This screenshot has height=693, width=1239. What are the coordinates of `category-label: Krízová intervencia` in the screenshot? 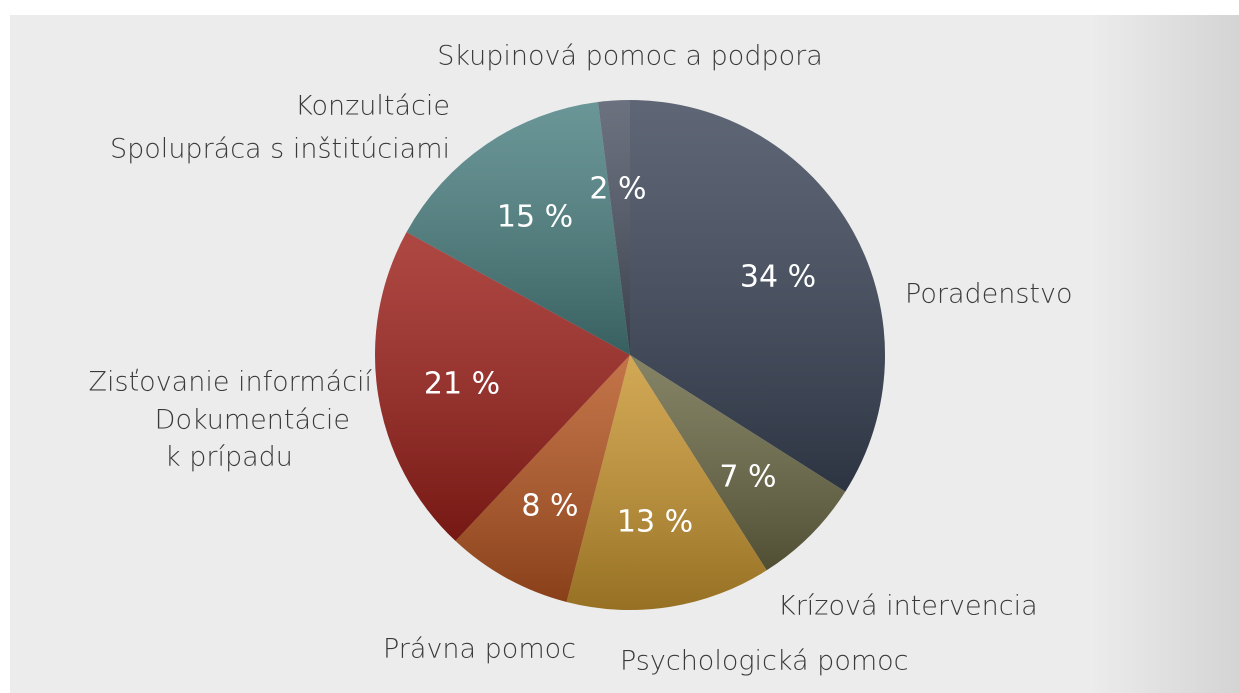 It's located at (908, 606).